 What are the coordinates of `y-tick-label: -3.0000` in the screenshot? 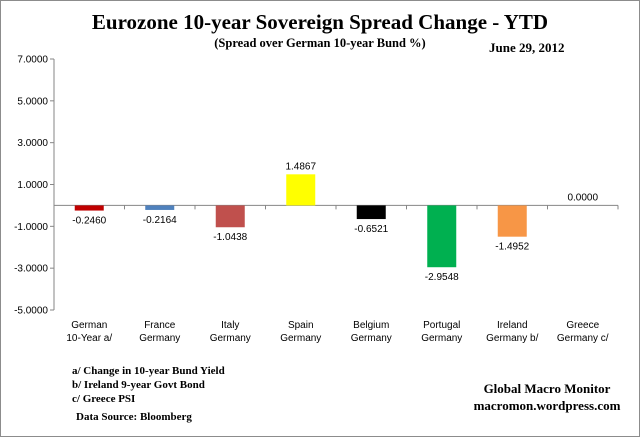 It's located at (31, 269).